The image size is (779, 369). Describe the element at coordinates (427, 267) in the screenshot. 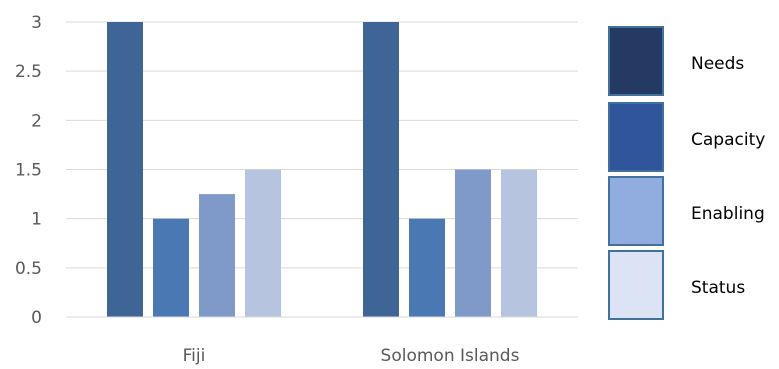

I see `bar-capacity-solomon-islands` at that location.